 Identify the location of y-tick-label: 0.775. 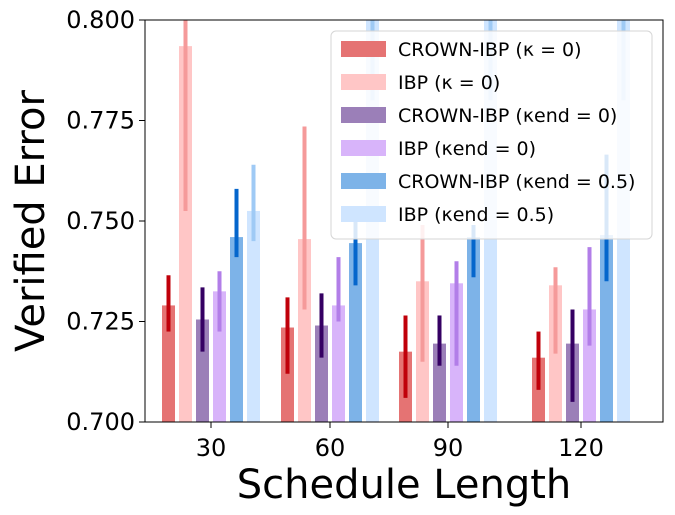
(100, 121).